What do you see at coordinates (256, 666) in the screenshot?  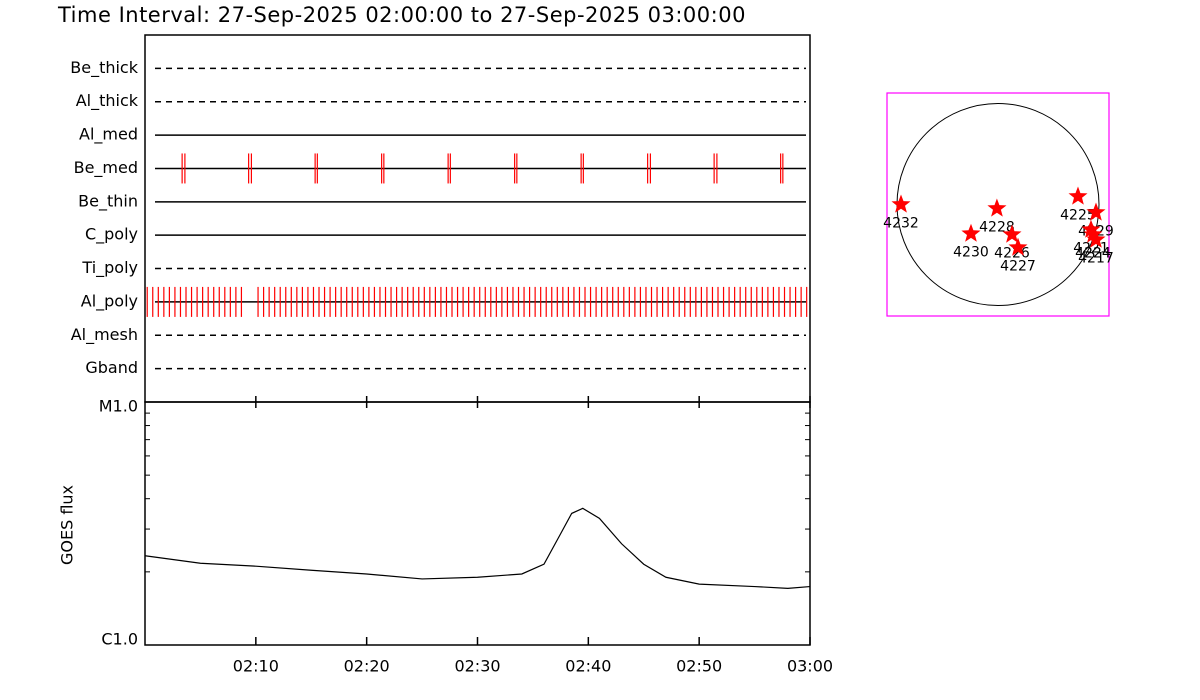 I see `x-tick-label: 02:10` at bounding box center [256, 666].